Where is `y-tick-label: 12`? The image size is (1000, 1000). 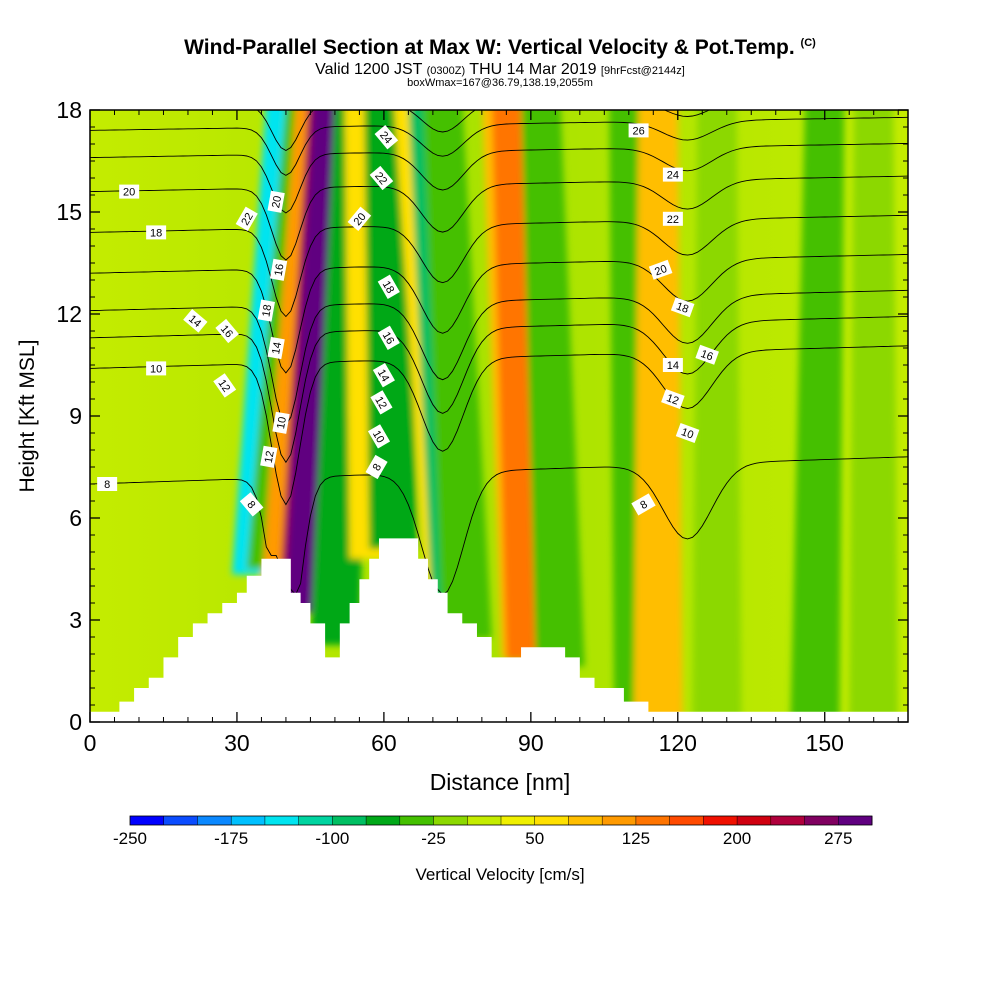 y-tick-label: 12 is located at coordinates (69, 314).